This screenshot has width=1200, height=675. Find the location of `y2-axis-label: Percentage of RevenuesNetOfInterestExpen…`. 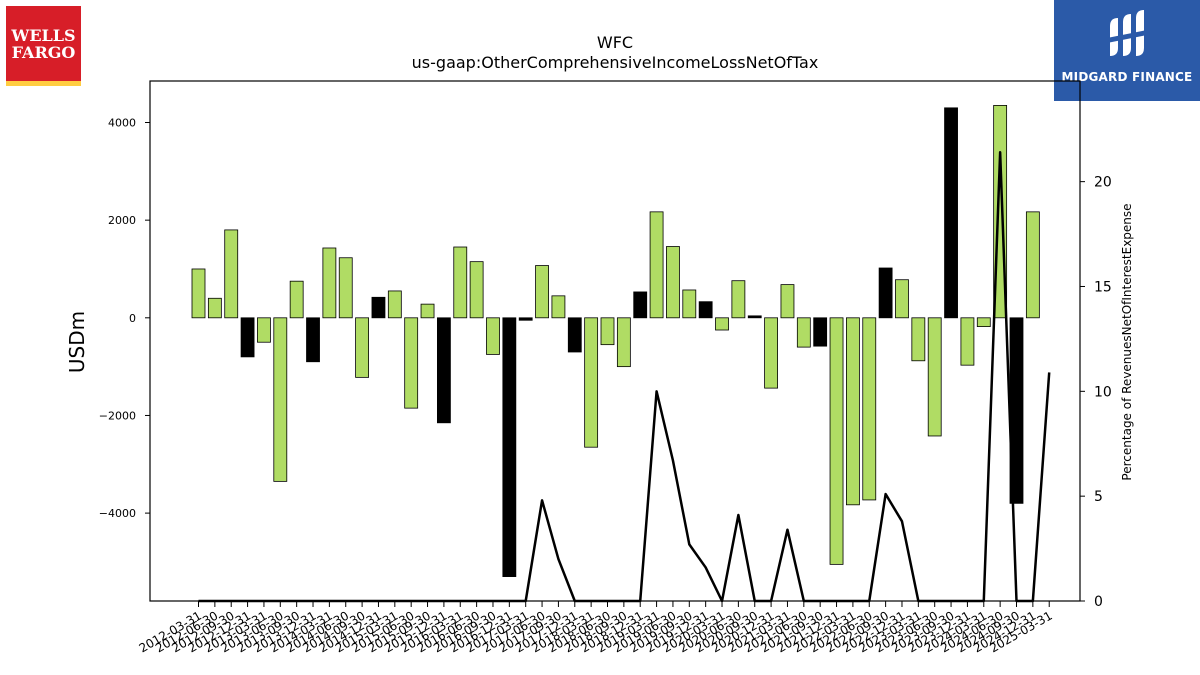

y2-axis-label: Percentage of RevenuesNetOfInterestExpen… is located at coordinates (1127, 341).